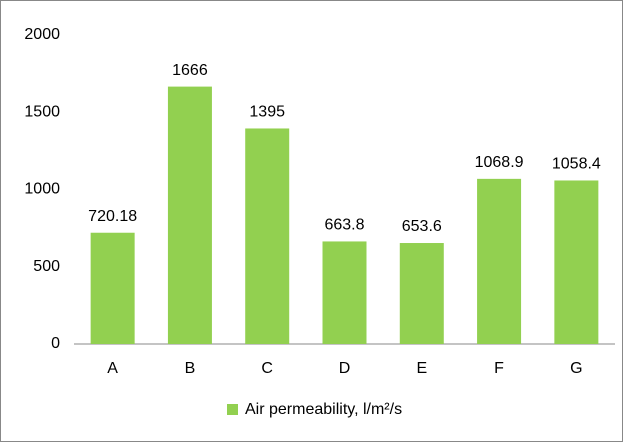  I want to click on value-label: 1068.9, so click(499, 162).